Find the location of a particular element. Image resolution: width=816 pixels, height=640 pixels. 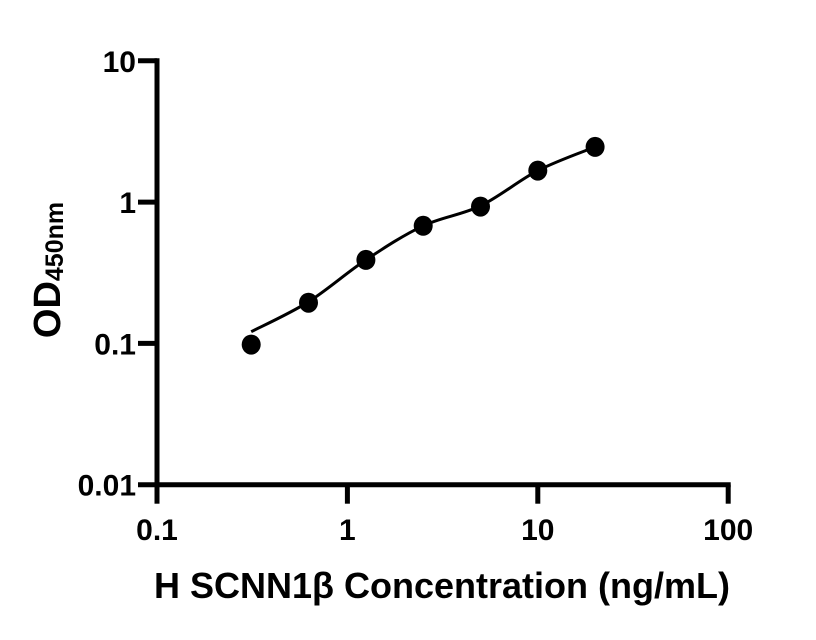

x-tick-label-1: 1 is located at coordinates (347, 530).